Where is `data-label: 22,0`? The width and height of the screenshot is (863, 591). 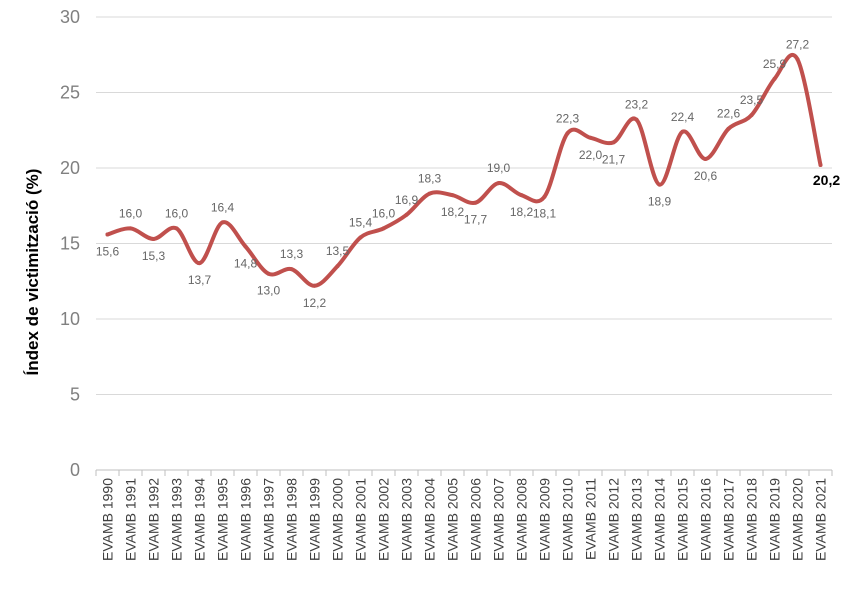 data-label: 22,0 is located at coordinates (591, 155).